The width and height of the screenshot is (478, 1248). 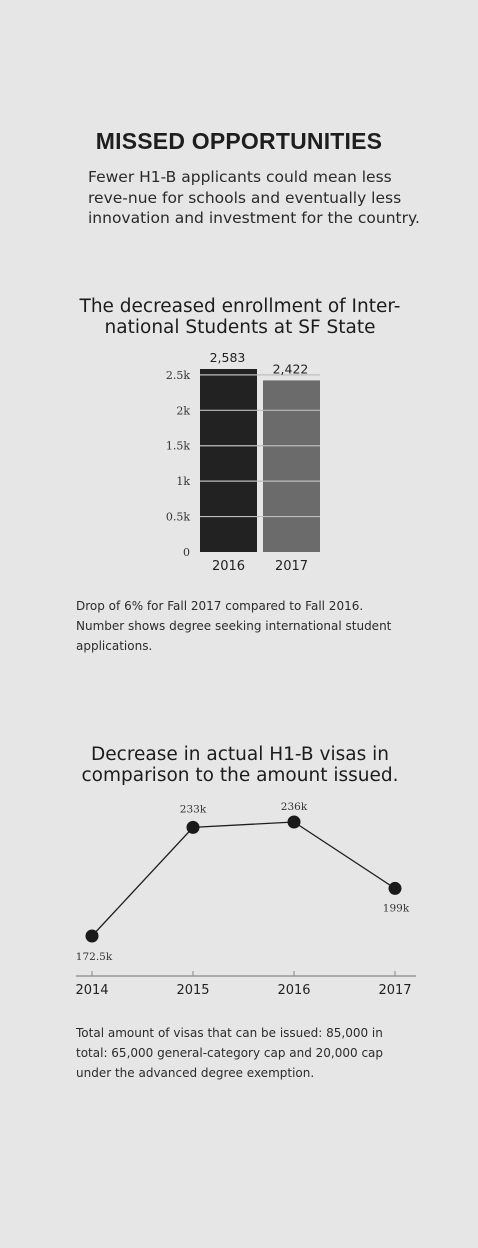 What do you see at coordinates (294, 807) in the screenshot?
I see `point-data-label: 236k` at bounding box center [294, 807].